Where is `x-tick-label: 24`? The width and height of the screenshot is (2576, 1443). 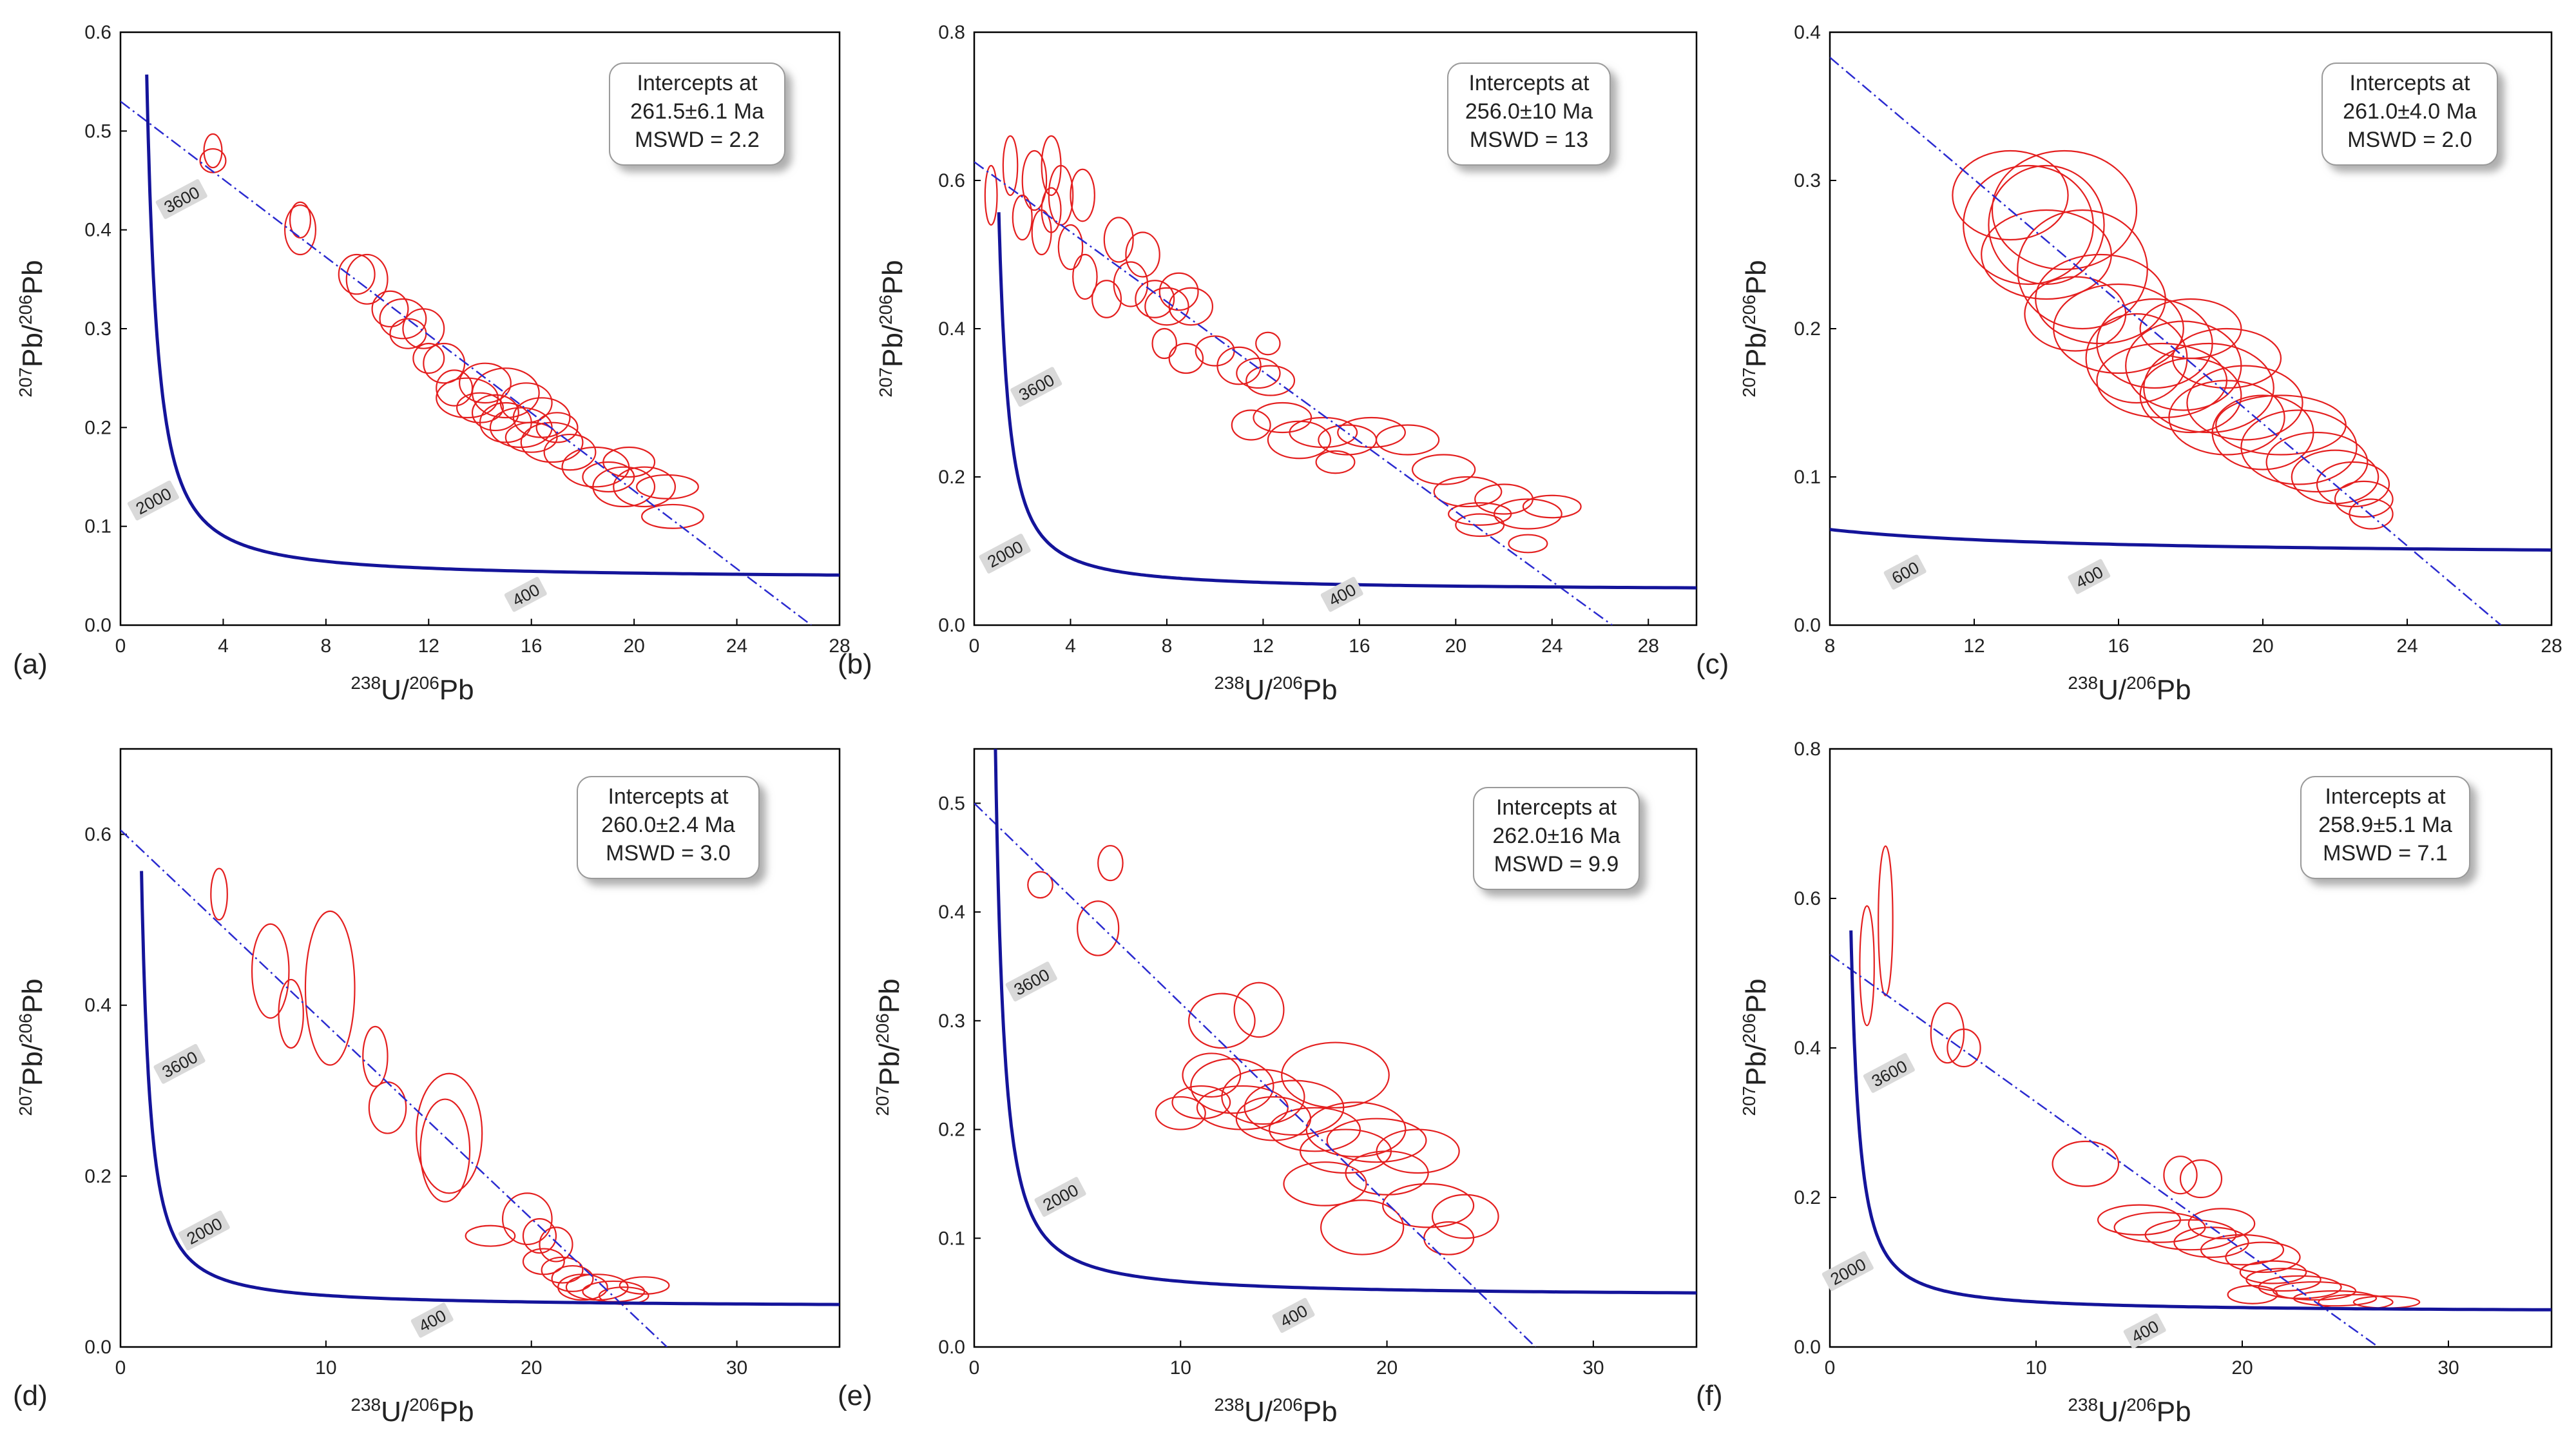
x-tick-label: 24 is located at coordinates (2406, 646).